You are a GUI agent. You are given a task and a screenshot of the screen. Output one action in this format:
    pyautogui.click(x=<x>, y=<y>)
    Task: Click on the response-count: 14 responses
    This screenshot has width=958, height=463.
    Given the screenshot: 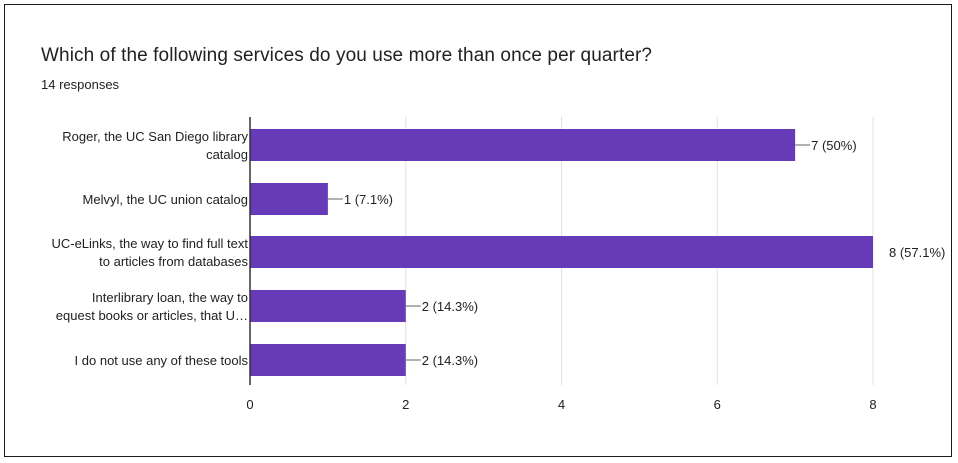 What is the action you would take?
    pyautogui.click(x=80, y=84)
    